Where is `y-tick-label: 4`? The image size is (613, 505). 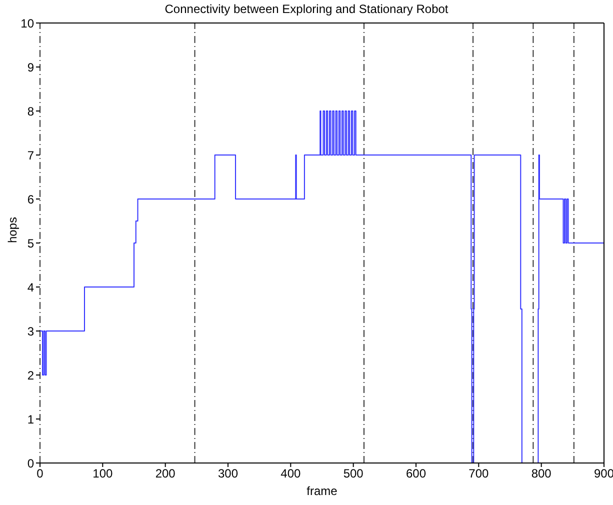 y-tick-label: 4 is located at coordinates (30, 287).